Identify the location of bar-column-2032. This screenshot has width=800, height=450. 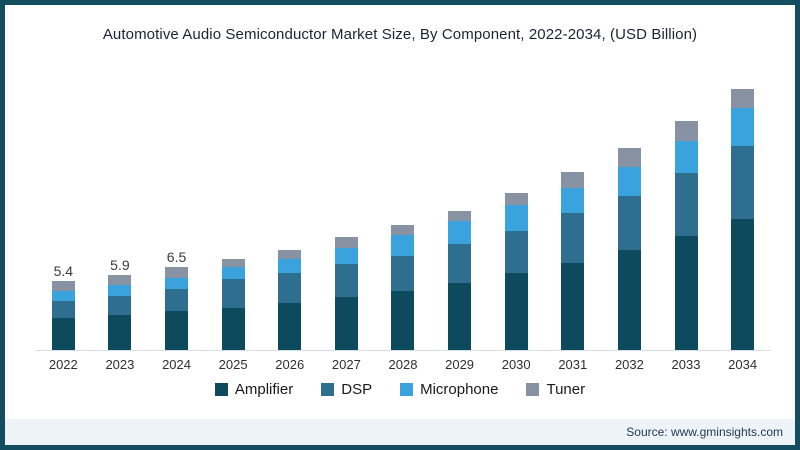
(629, 205).